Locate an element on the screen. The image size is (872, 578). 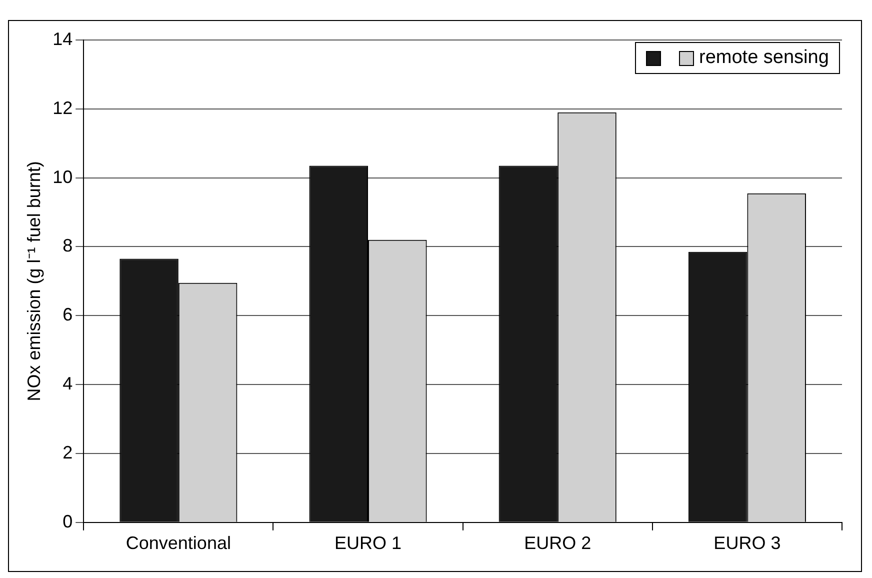
x-tick-label: EURO 1 is located at coordinates (368, 543).